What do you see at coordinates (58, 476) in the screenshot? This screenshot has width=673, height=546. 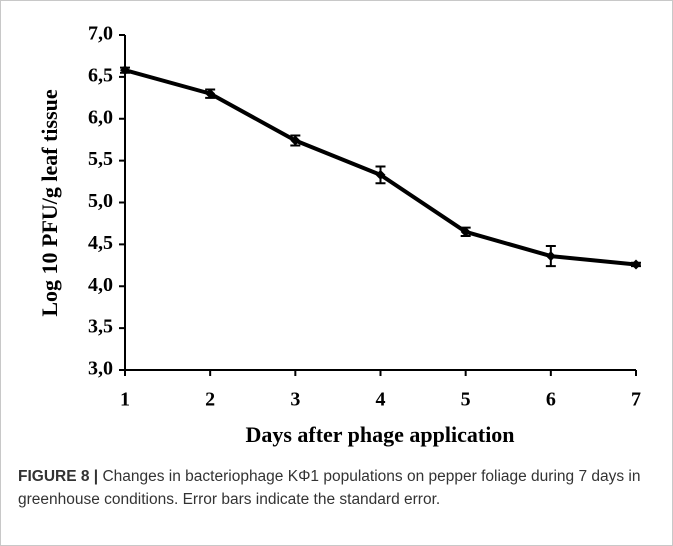 I see `caption-label: FIGURE 8 |` at bounding box center [58, 476].